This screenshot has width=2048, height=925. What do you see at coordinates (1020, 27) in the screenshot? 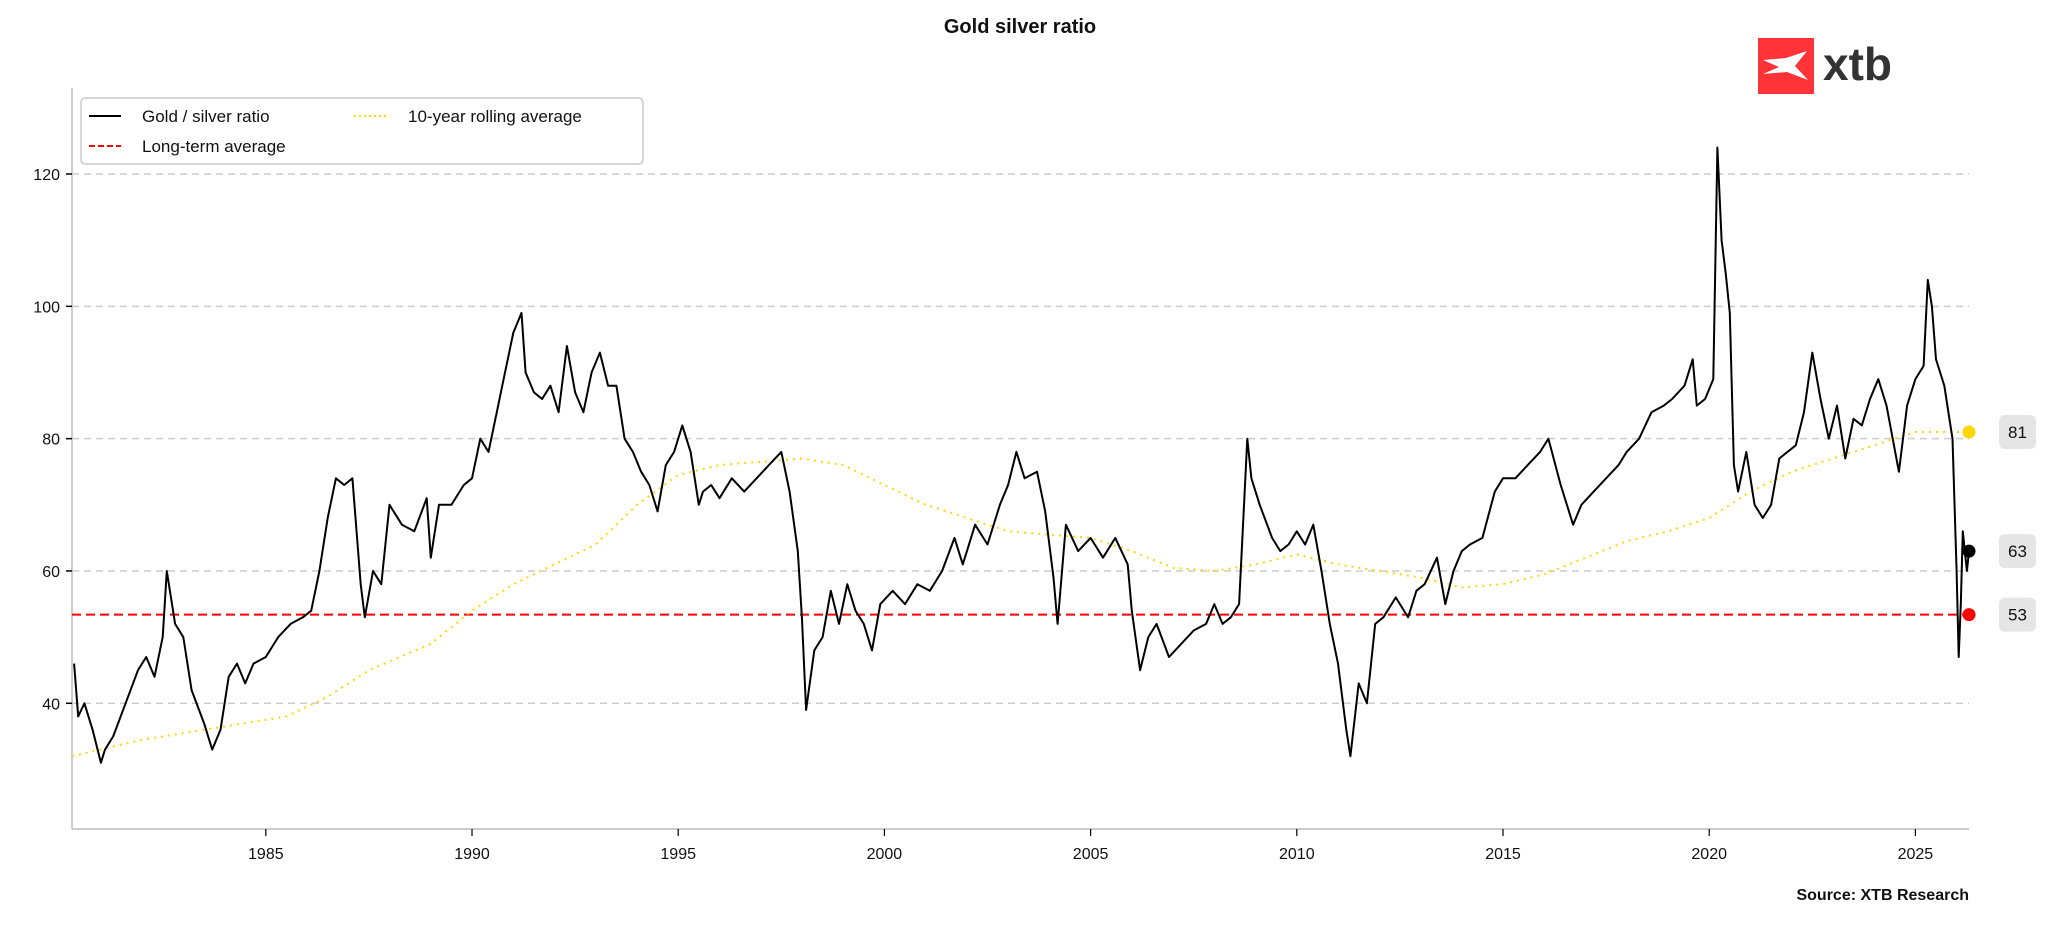
I see `chart-title: Gold silver ratio` at bounding box center [1020, 27].